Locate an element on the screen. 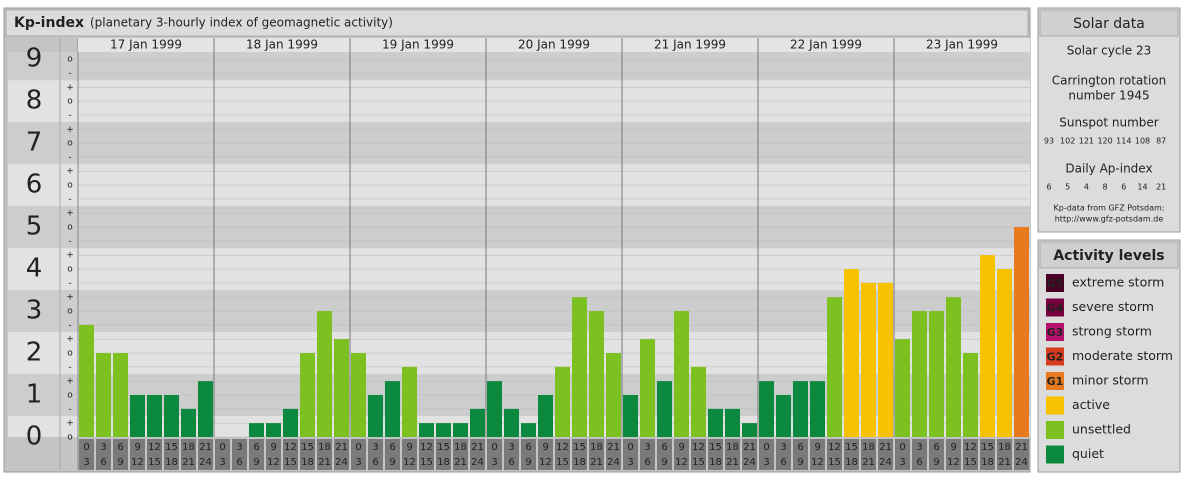 The height and width of the screenshot is (480, 1184). date-label: 17 Jan 1999 is located at coordinates (146, 45).